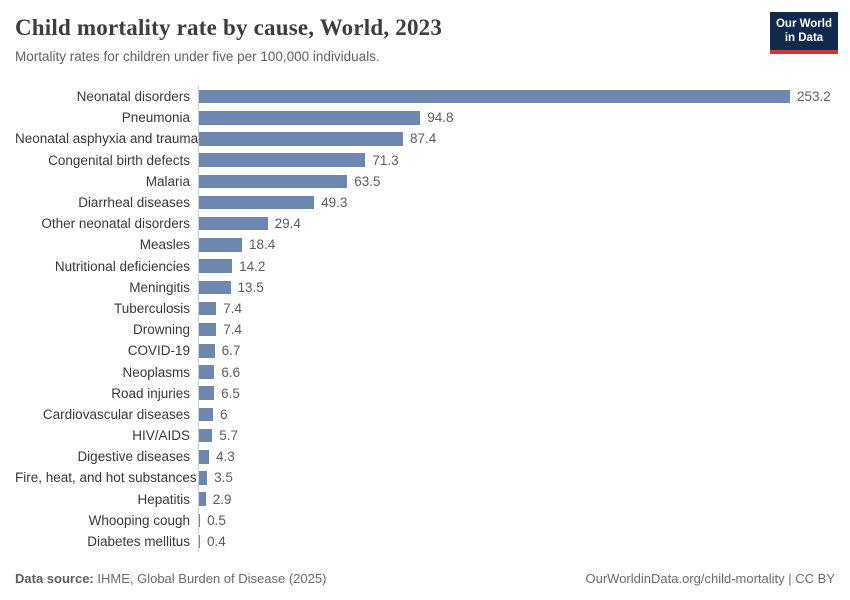 This screenshot has height=600, width=850. What do you see at coordinates (262, 245) in the screenshot?
I see `bar-value-label: 18.4` at bounding box center [262, 245].